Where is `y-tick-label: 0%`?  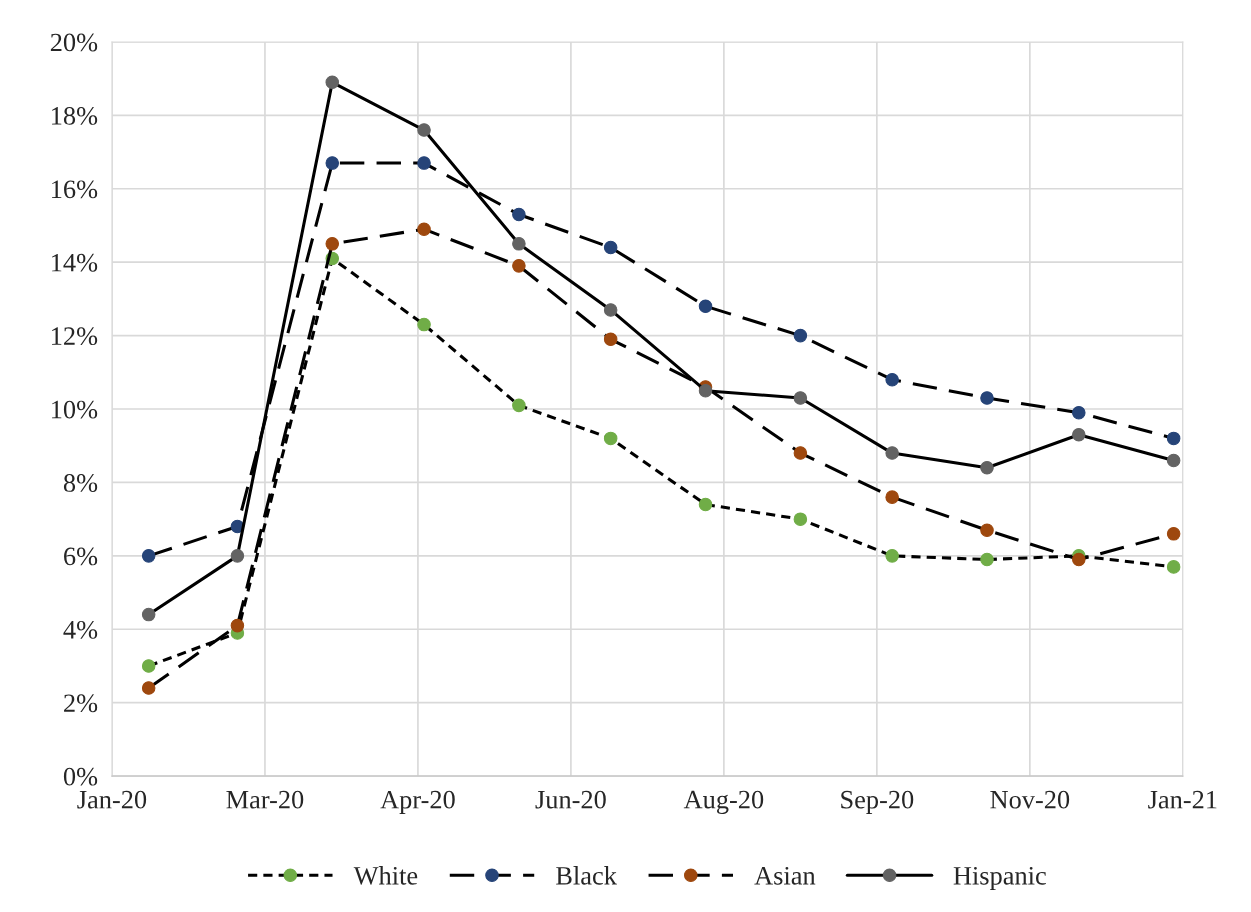
y-tick-label: 0% is located at coordinates (80, 776).